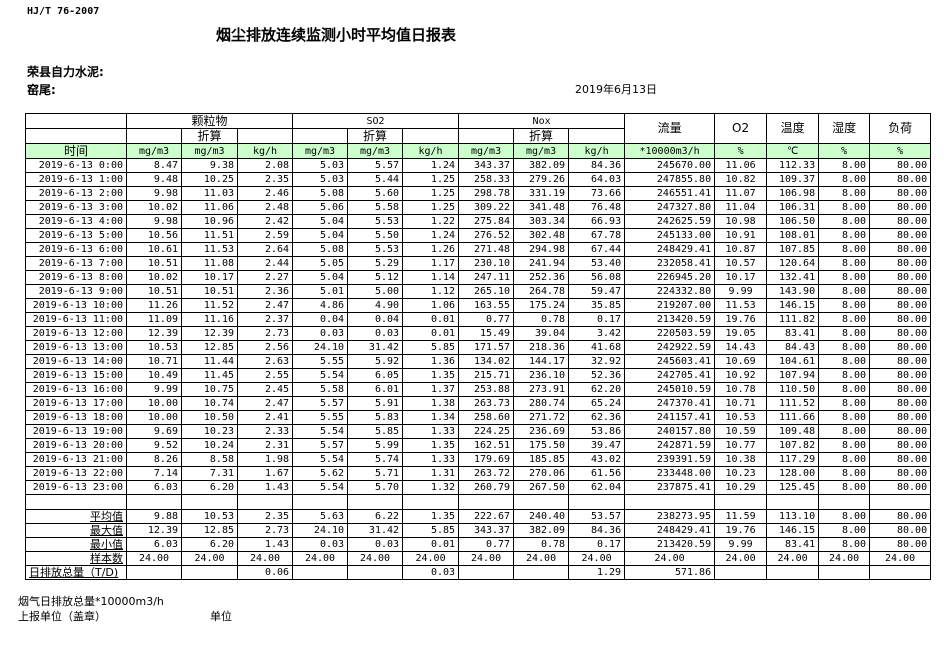 Image resolution: width=950 pixels, height=655 pixels. I want to click on value-cell: 10.24, so click(209, 445).